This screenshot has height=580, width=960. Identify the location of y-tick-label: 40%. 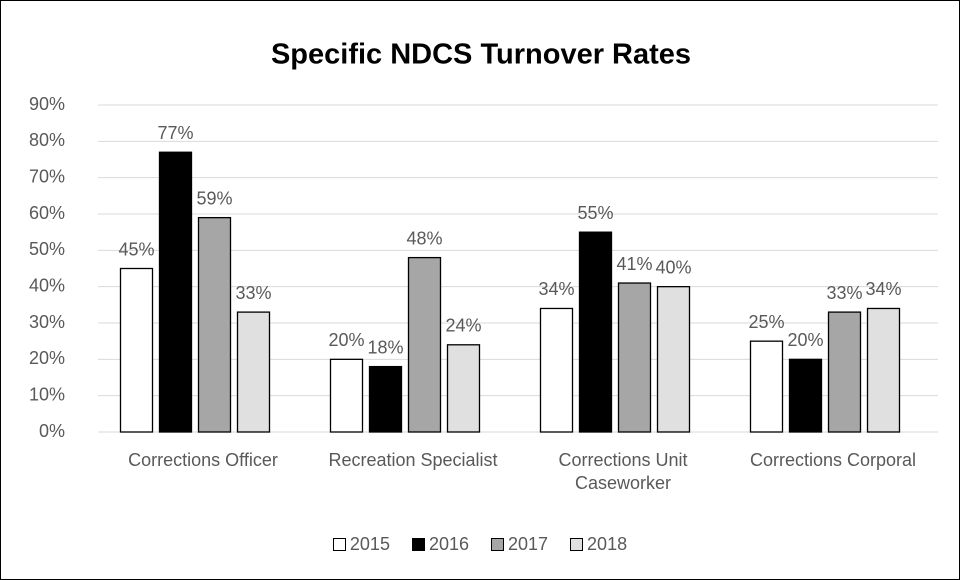
(47, 285).